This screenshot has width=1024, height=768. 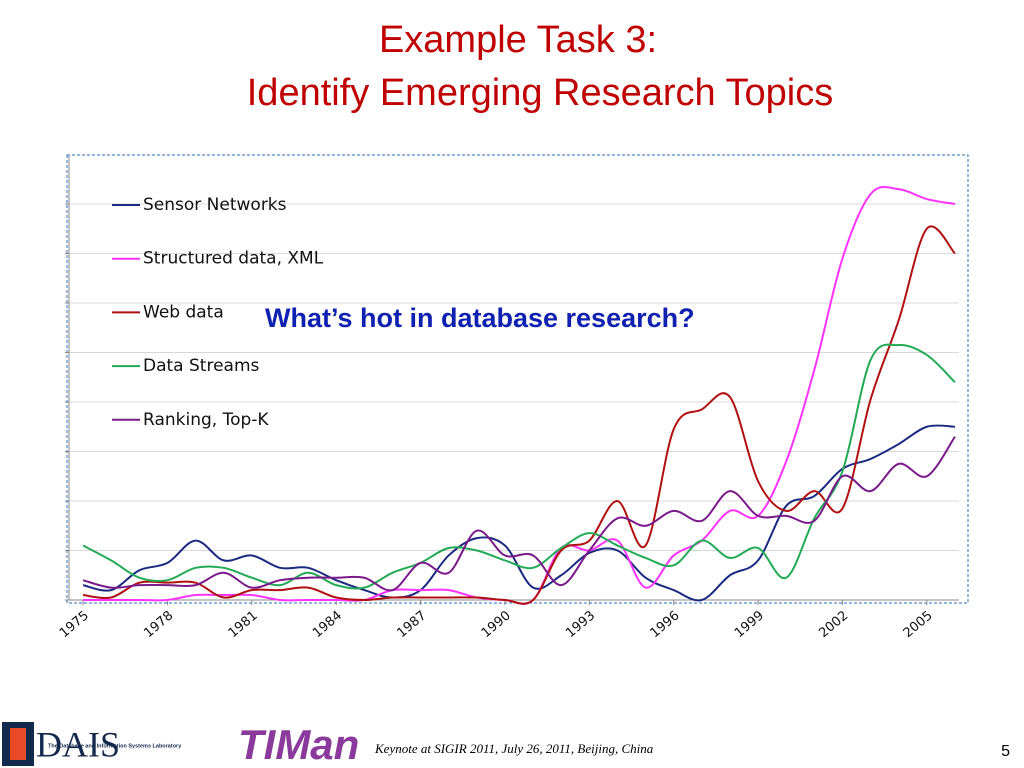 What do you see at coordinates (518, 40) in the screenshot?
I see `slide-title: Example Task 3:` at bounding box center [518, 40].